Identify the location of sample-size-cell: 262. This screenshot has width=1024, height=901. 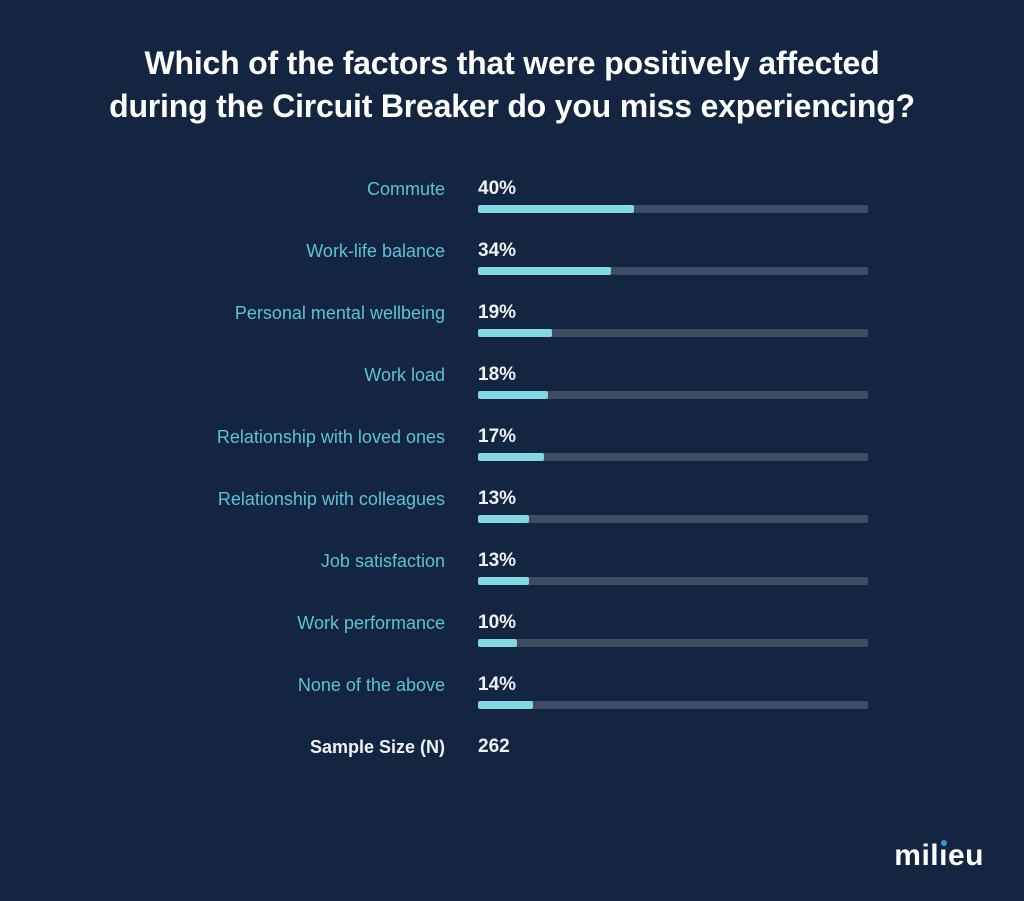
(673, 747).